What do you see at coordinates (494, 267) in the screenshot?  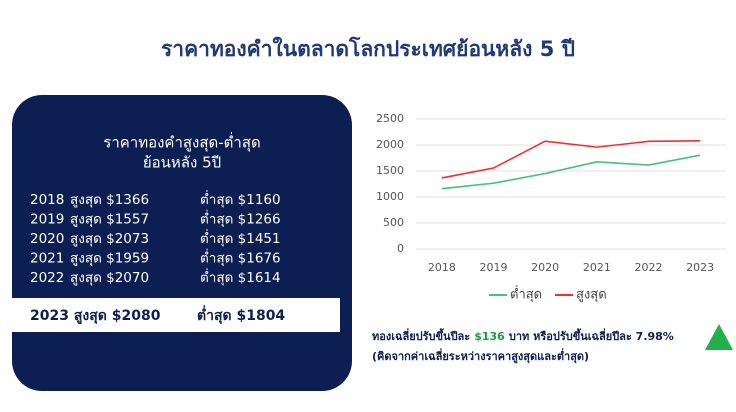 I see `x-tick-label: 2019` at bounding box center [494, 267].